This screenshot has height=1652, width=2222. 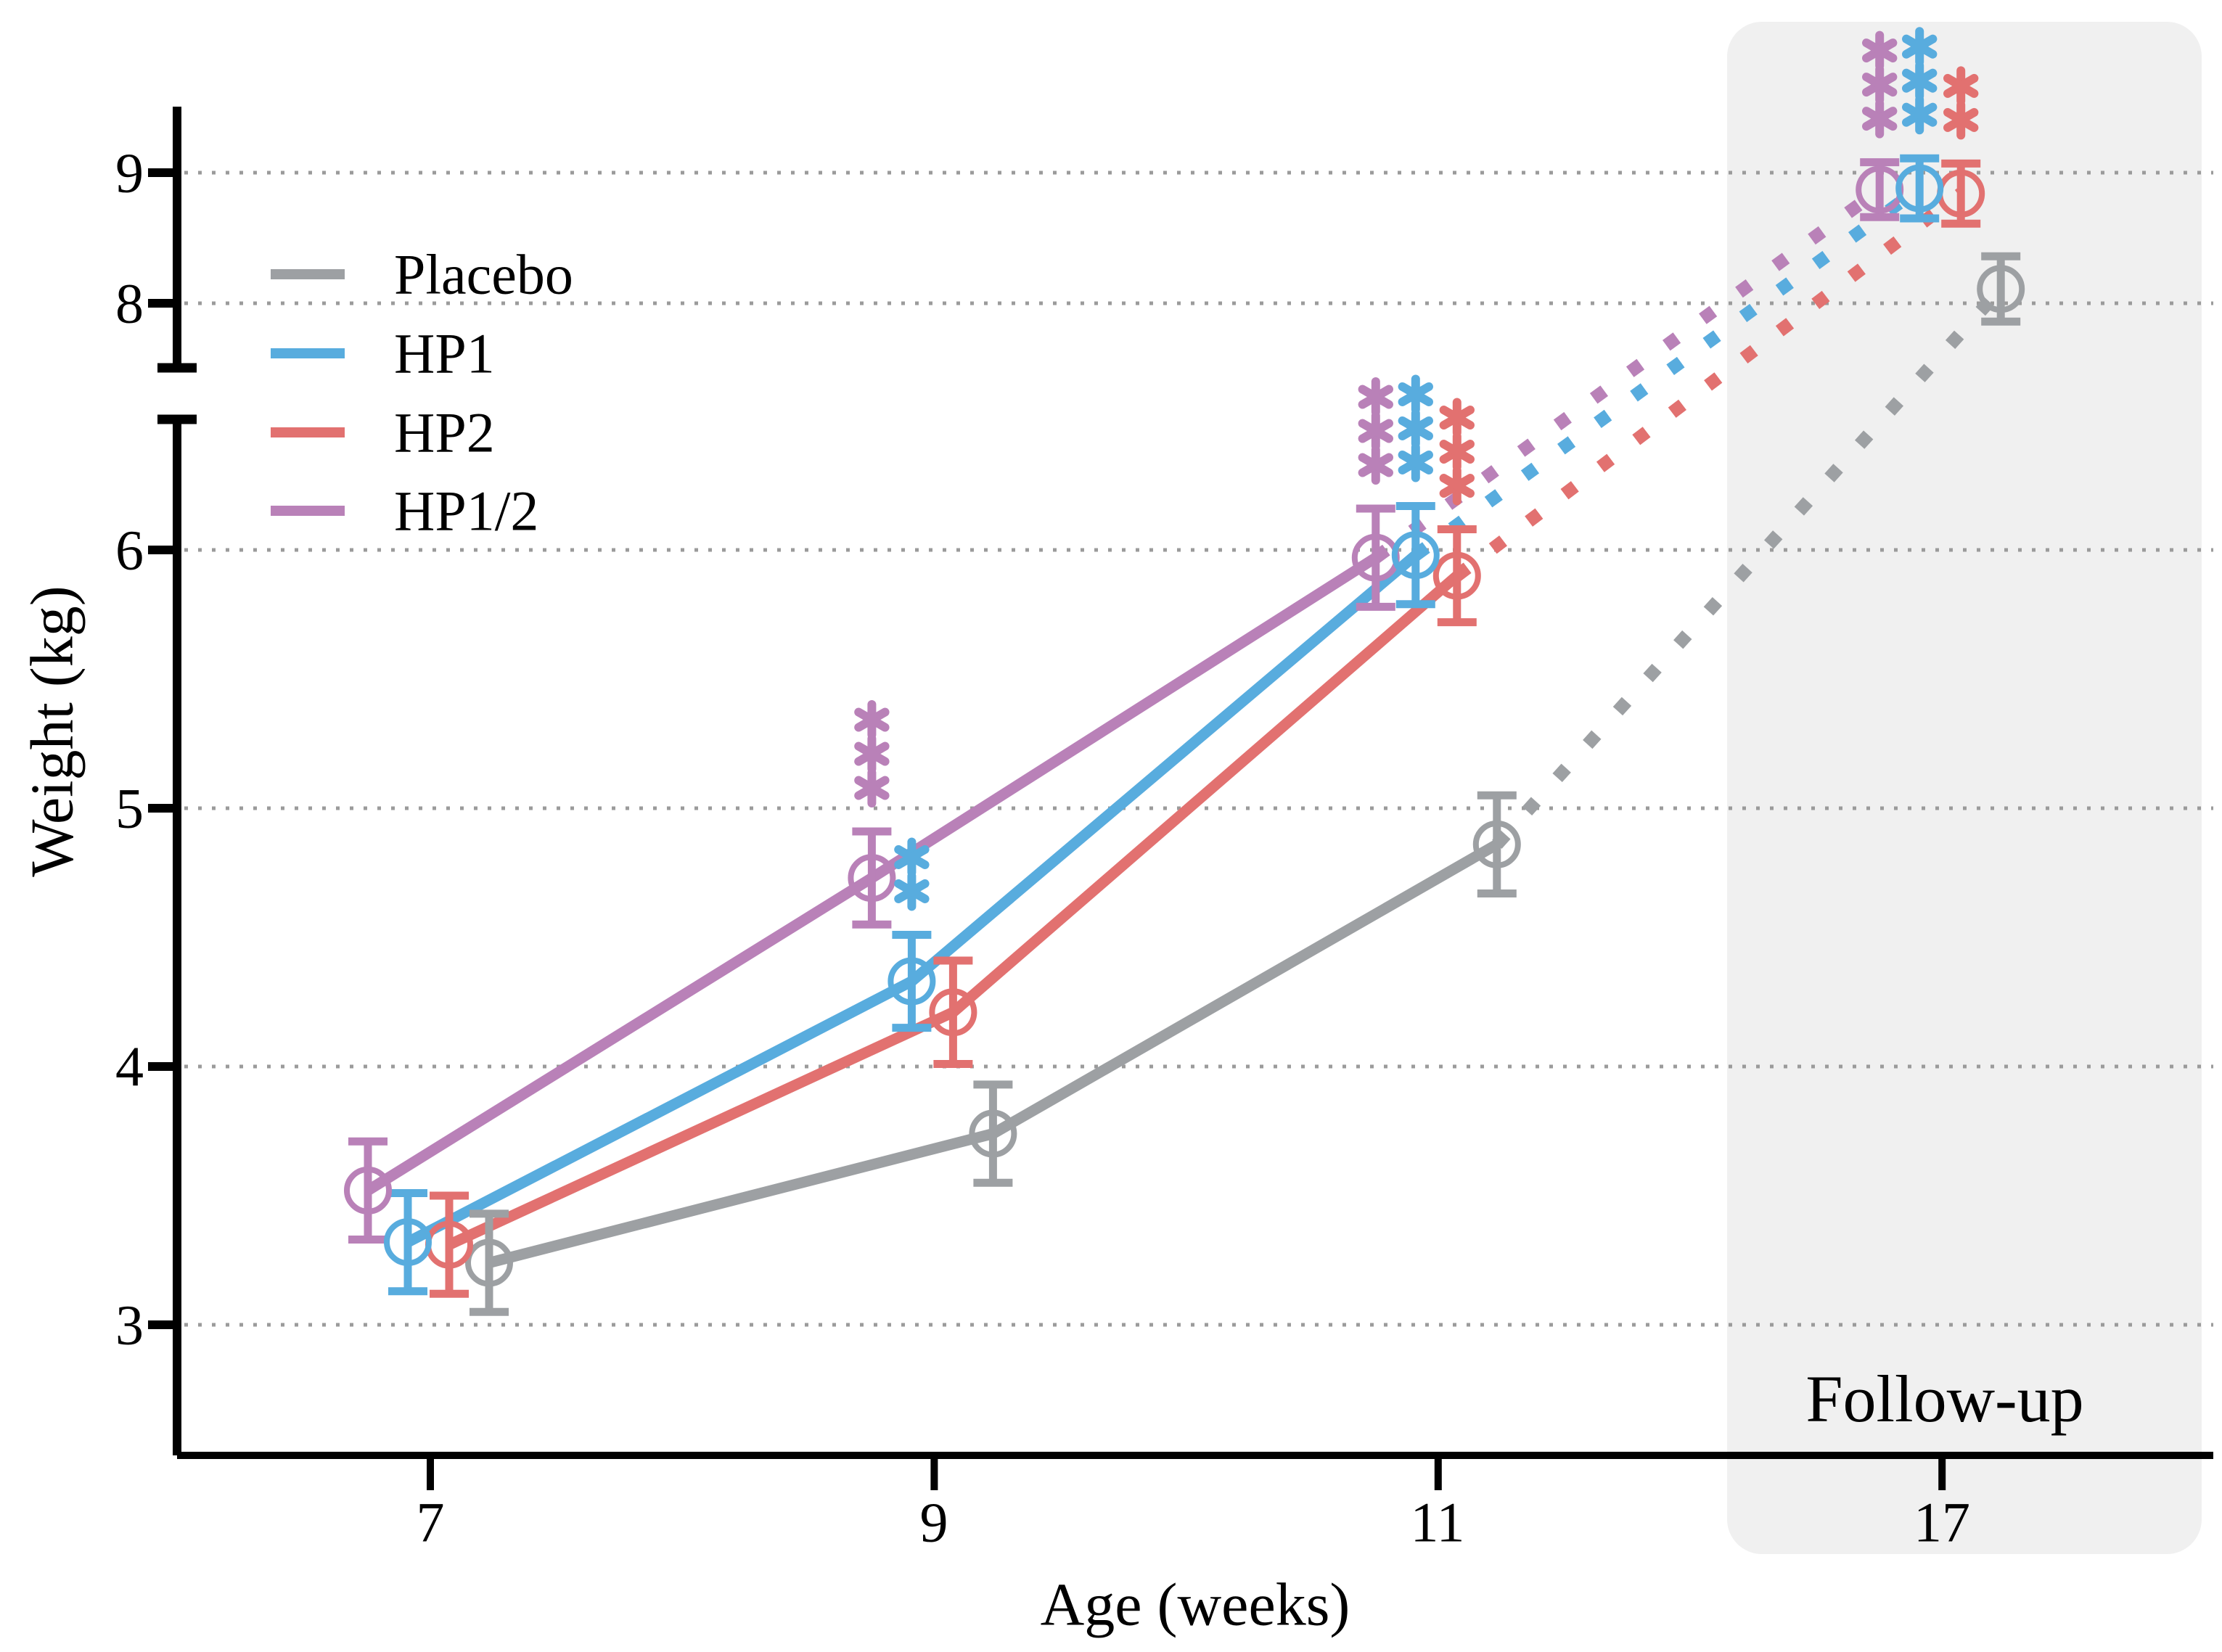 I want to click on y-tick-label-5: 5, so click(x=129, y=808).